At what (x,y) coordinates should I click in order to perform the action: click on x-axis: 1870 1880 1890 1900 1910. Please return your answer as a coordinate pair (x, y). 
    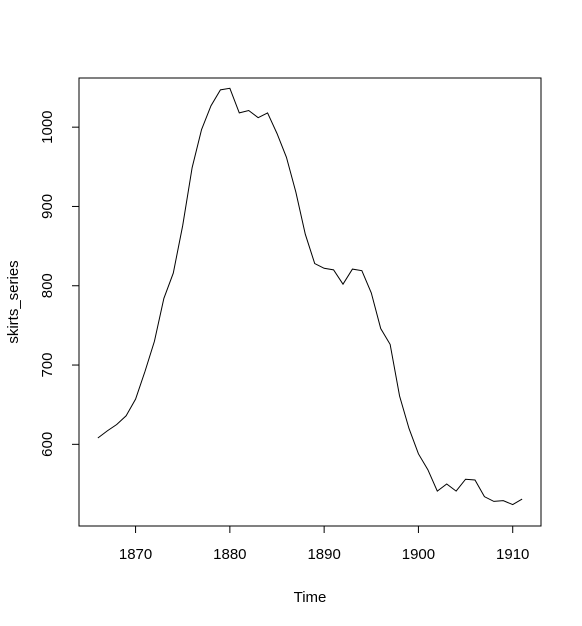
    Looking at the image, I should click on (324, 544).